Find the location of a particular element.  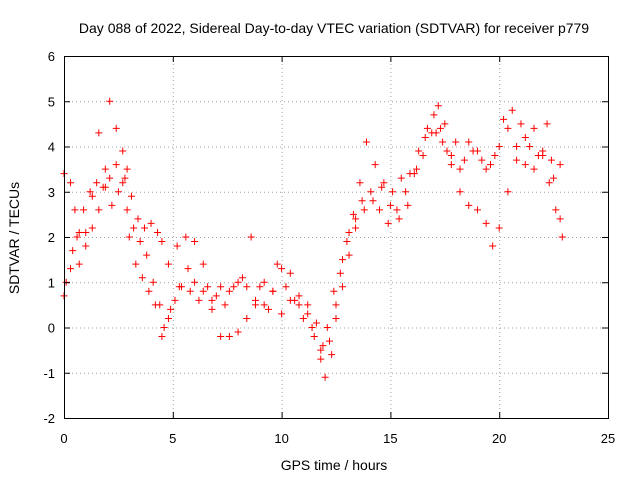

x-tick-labels: 0 5 10 15 20 25 is located at coordinates (337, 438).